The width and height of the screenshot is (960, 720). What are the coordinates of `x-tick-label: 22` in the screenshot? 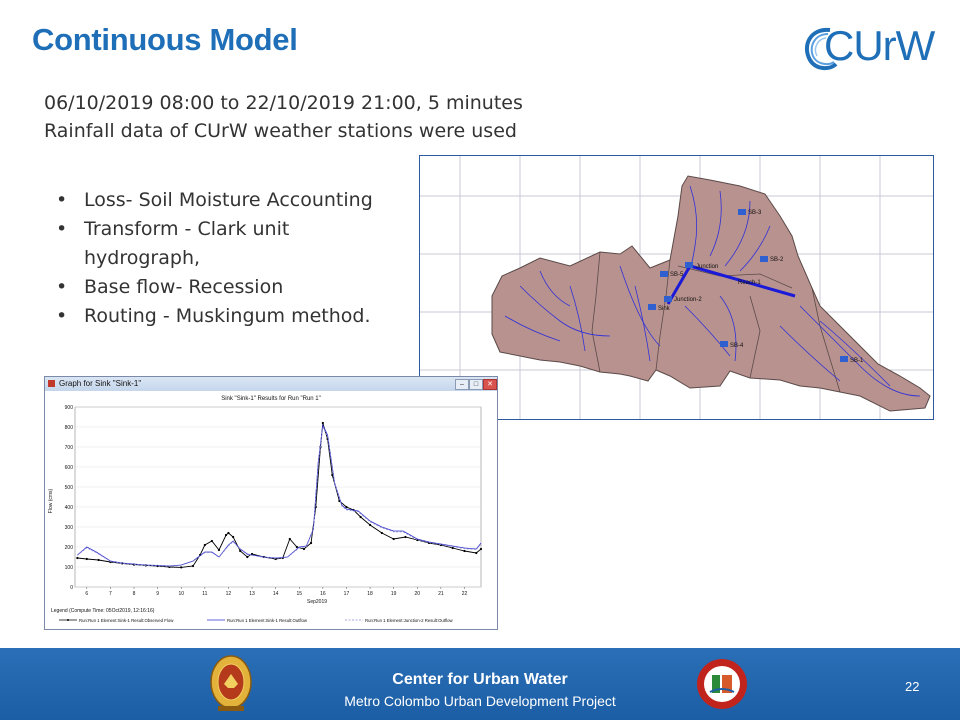 It's located at (465, 594).